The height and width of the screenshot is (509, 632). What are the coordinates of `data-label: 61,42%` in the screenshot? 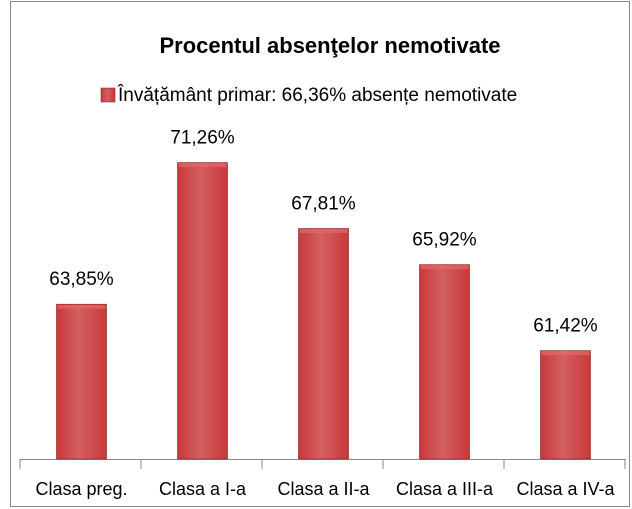 It's located at (565, 326).